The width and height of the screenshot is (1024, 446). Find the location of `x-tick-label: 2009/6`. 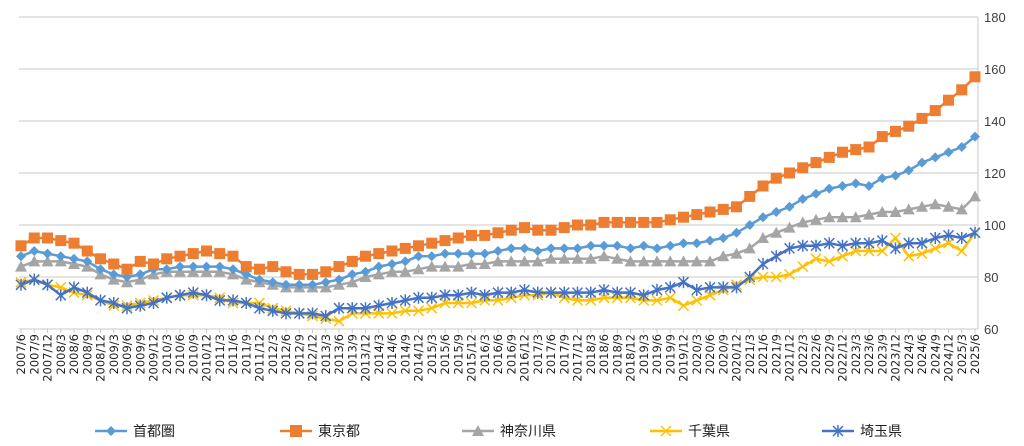

x-tick-label: 2009/6 is located at coordinates (127, 354).